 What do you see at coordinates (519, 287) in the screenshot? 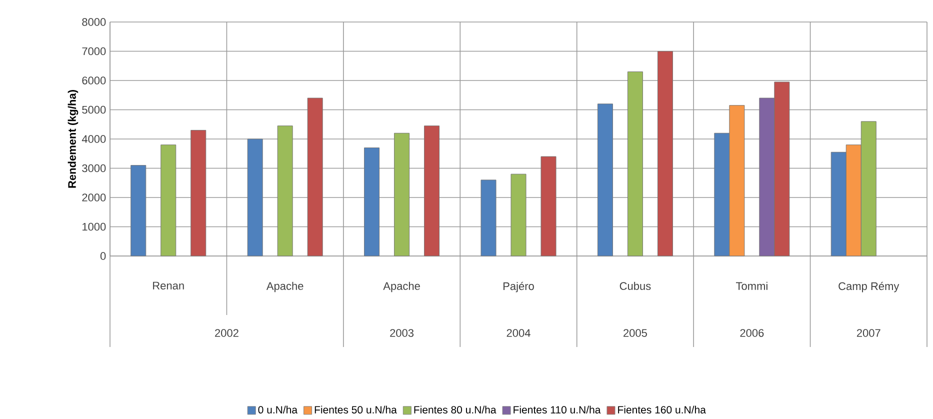
I see `x-tick-label: Pajéro` at bounding box center [519, 287].